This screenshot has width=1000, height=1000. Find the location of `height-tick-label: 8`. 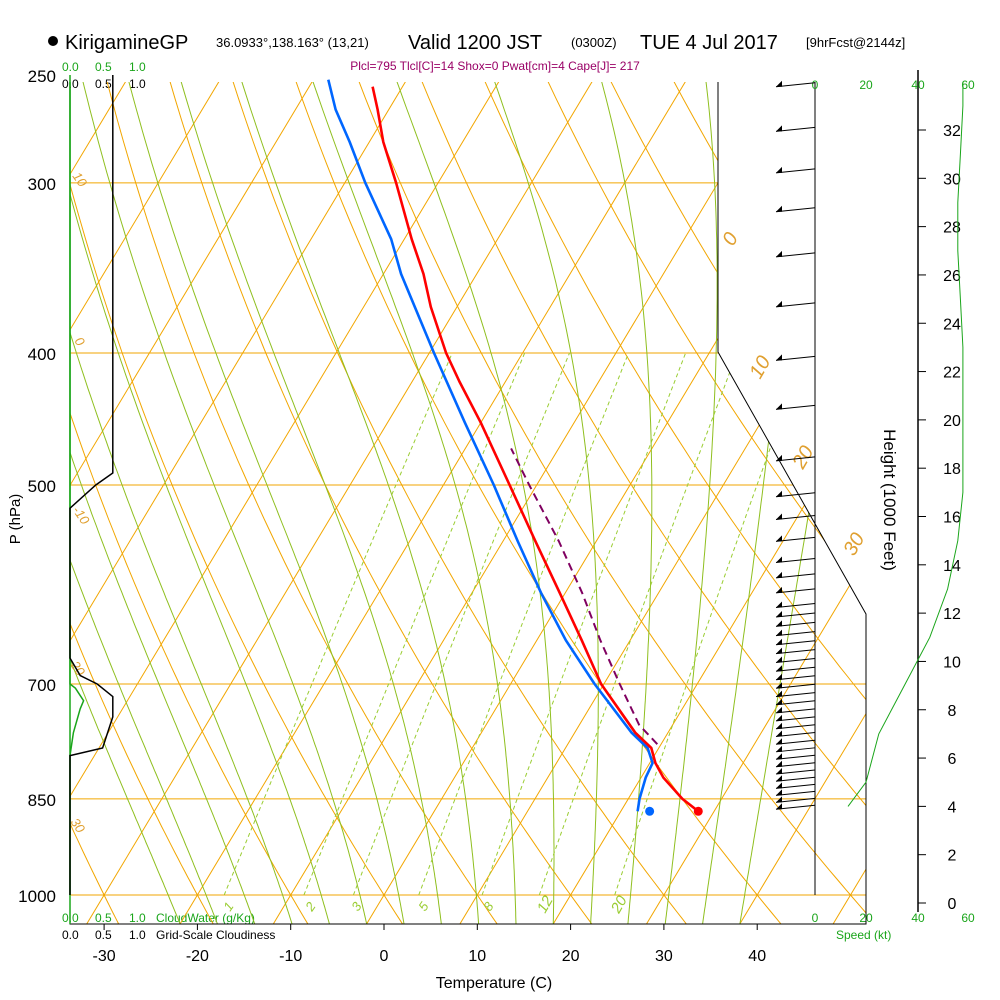

height-tick-label: 8 is located at coordinates (952, 711).